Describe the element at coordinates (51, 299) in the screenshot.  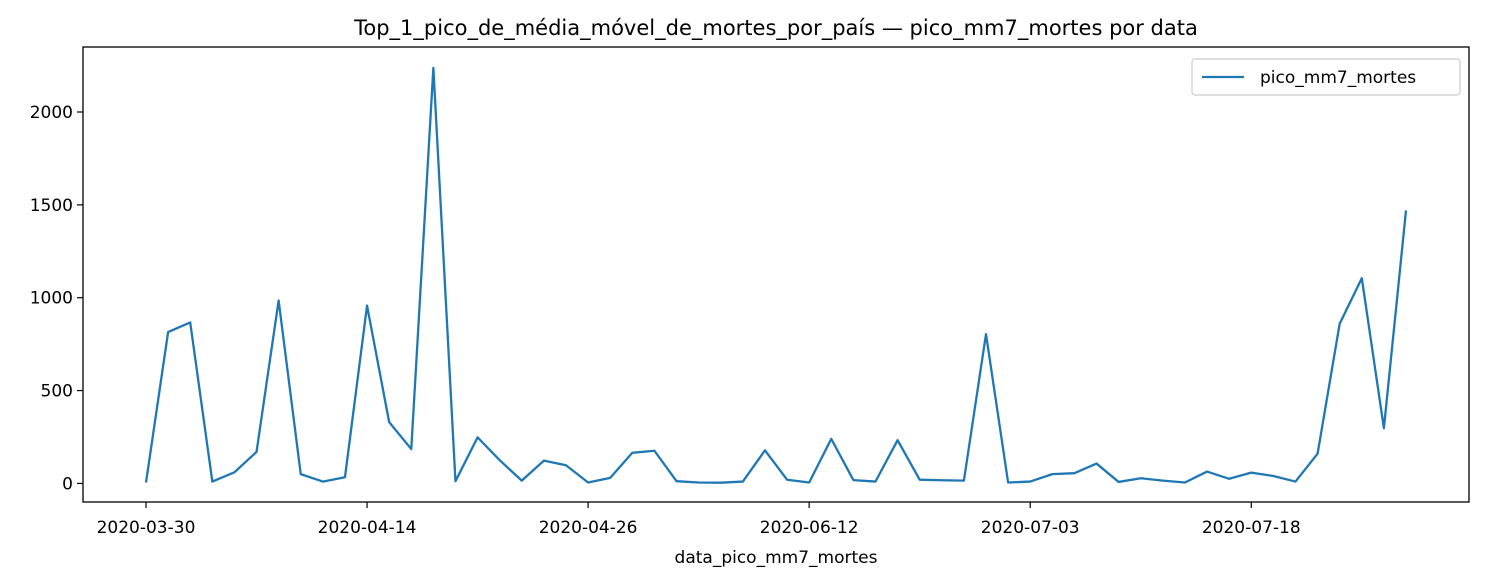
I see `y-tick-label: 1000` at that location.